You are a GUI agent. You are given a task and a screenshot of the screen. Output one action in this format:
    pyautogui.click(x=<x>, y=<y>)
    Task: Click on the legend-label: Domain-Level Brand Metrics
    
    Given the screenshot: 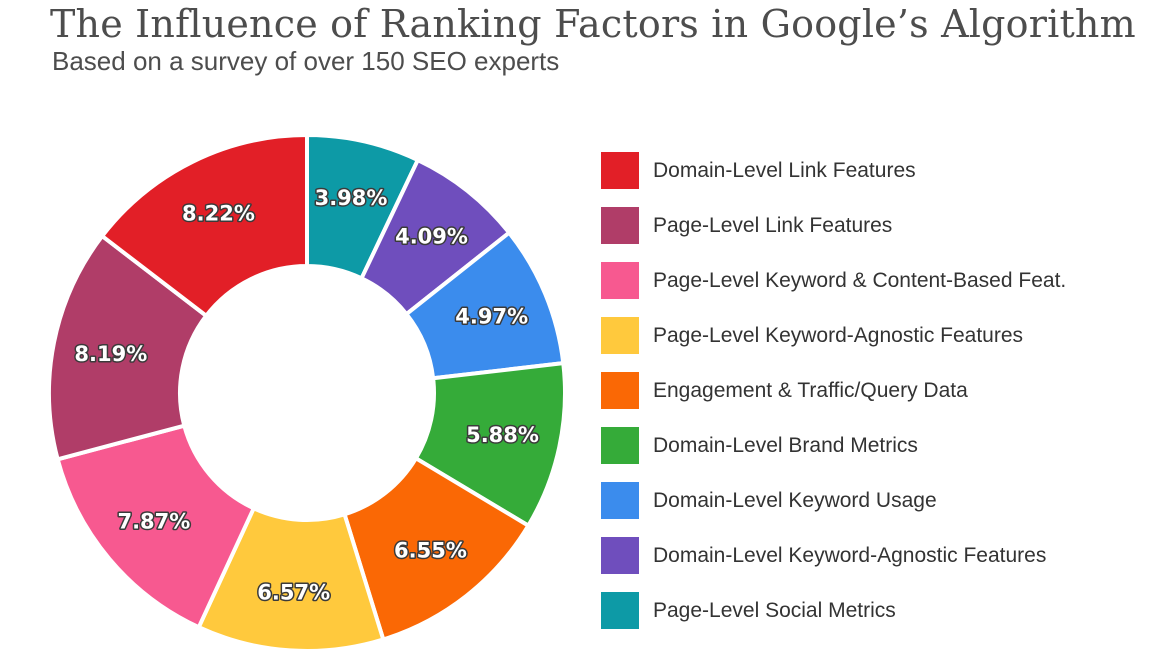 What is the action you would take?
    pyautogui.click(x=785, y=445)
    